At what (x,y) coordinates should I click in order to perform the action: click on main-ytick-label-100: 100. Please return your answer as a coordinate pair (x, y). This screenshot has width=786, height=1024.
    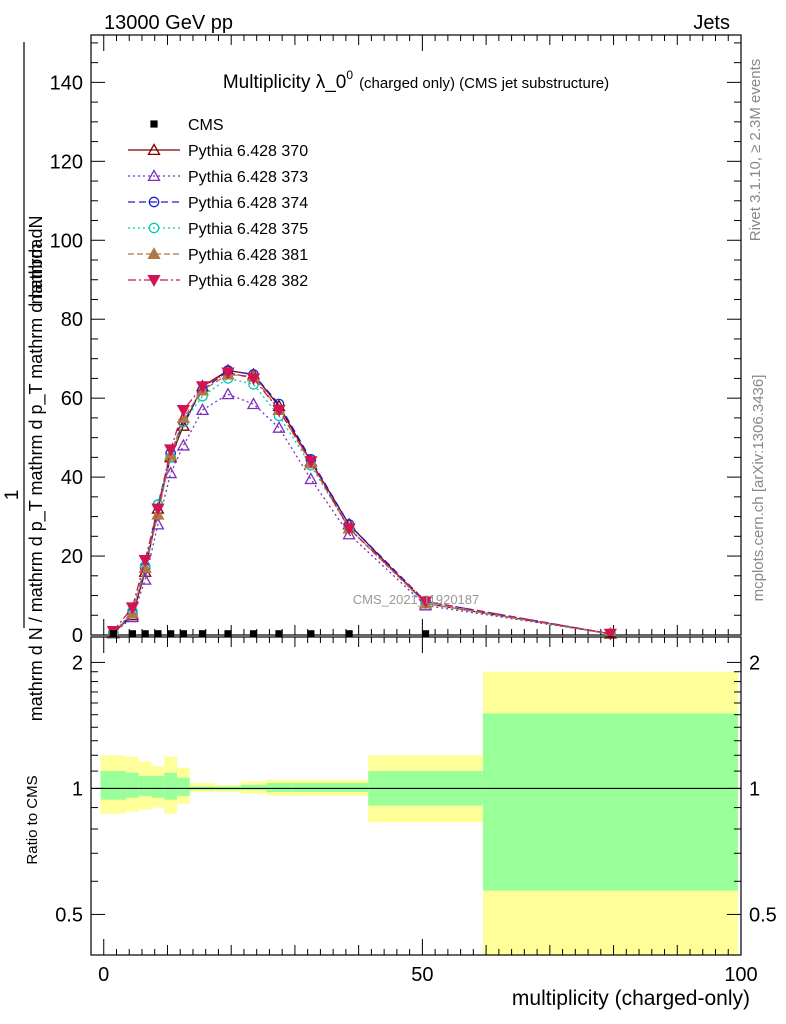
    Looking at the image, I should click on (66, 241).